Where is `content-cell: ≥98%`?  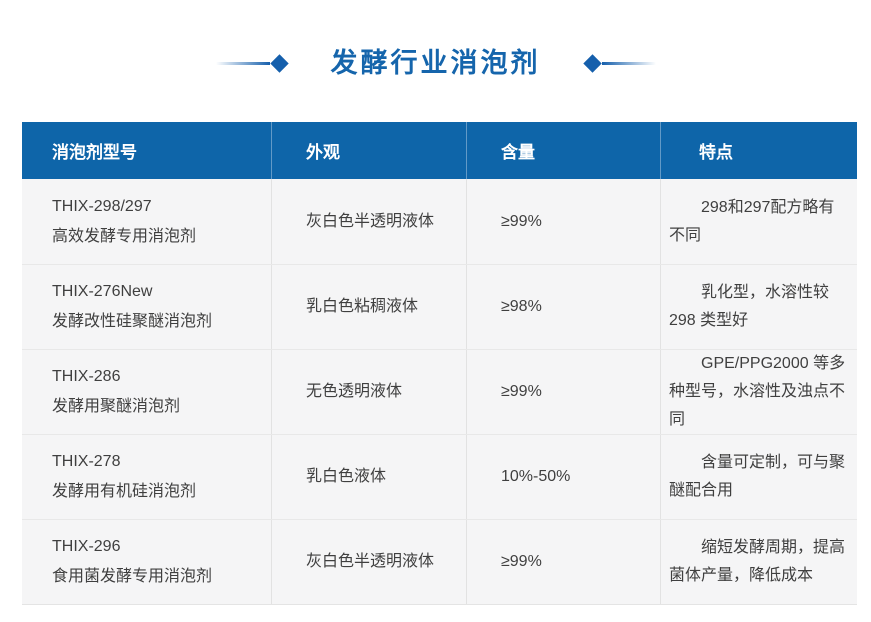 content-cell: ≥98% is located at coordinates (564, 307).